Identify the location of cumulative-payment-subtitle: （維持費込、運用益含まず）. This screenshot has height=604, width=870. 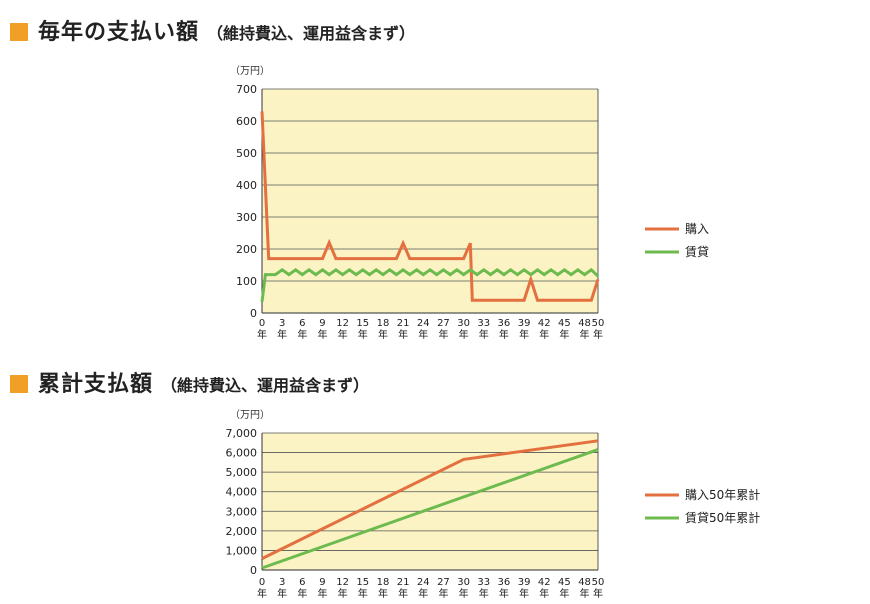
(265, 385).